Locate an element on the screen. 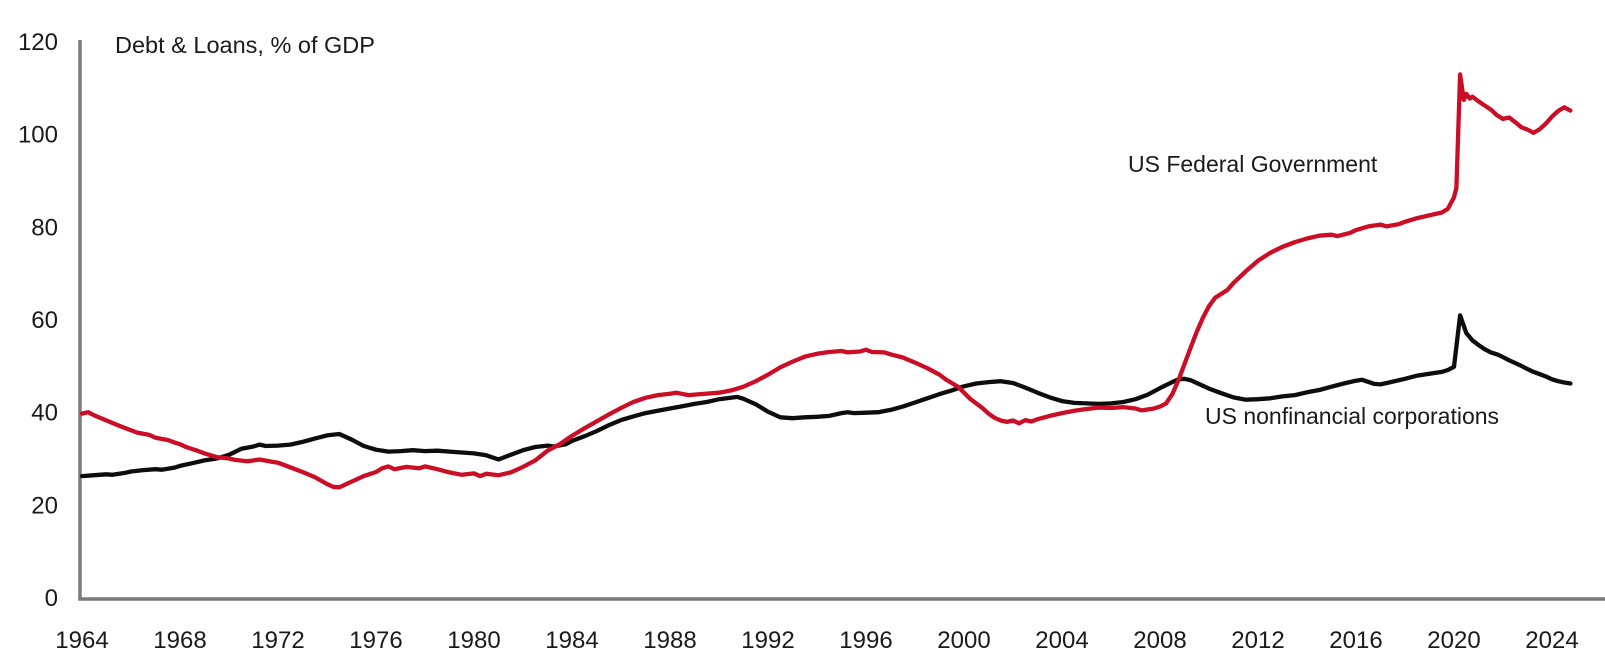  y-tick-label: 0 is located at coordinates (51, 598).